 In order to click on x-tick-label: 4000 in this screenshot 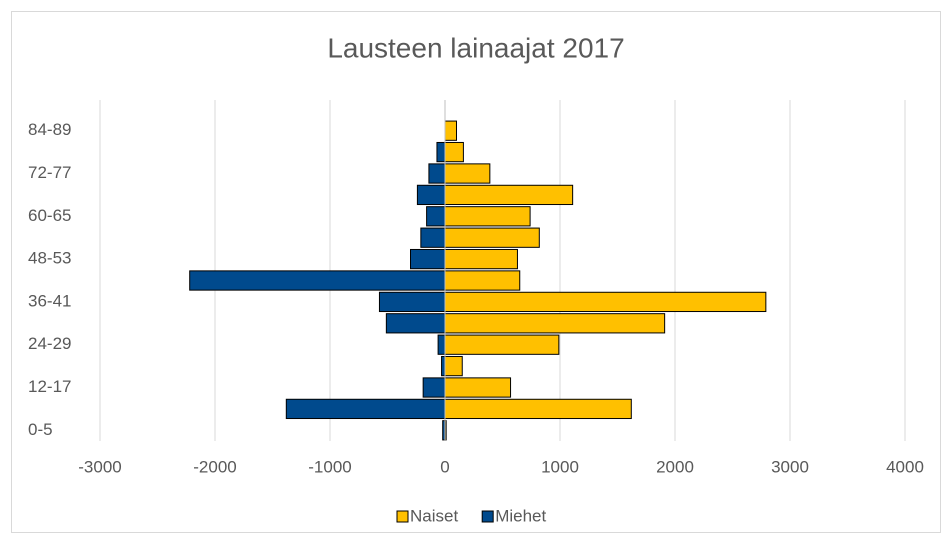, I will do `click(905, 466)`.